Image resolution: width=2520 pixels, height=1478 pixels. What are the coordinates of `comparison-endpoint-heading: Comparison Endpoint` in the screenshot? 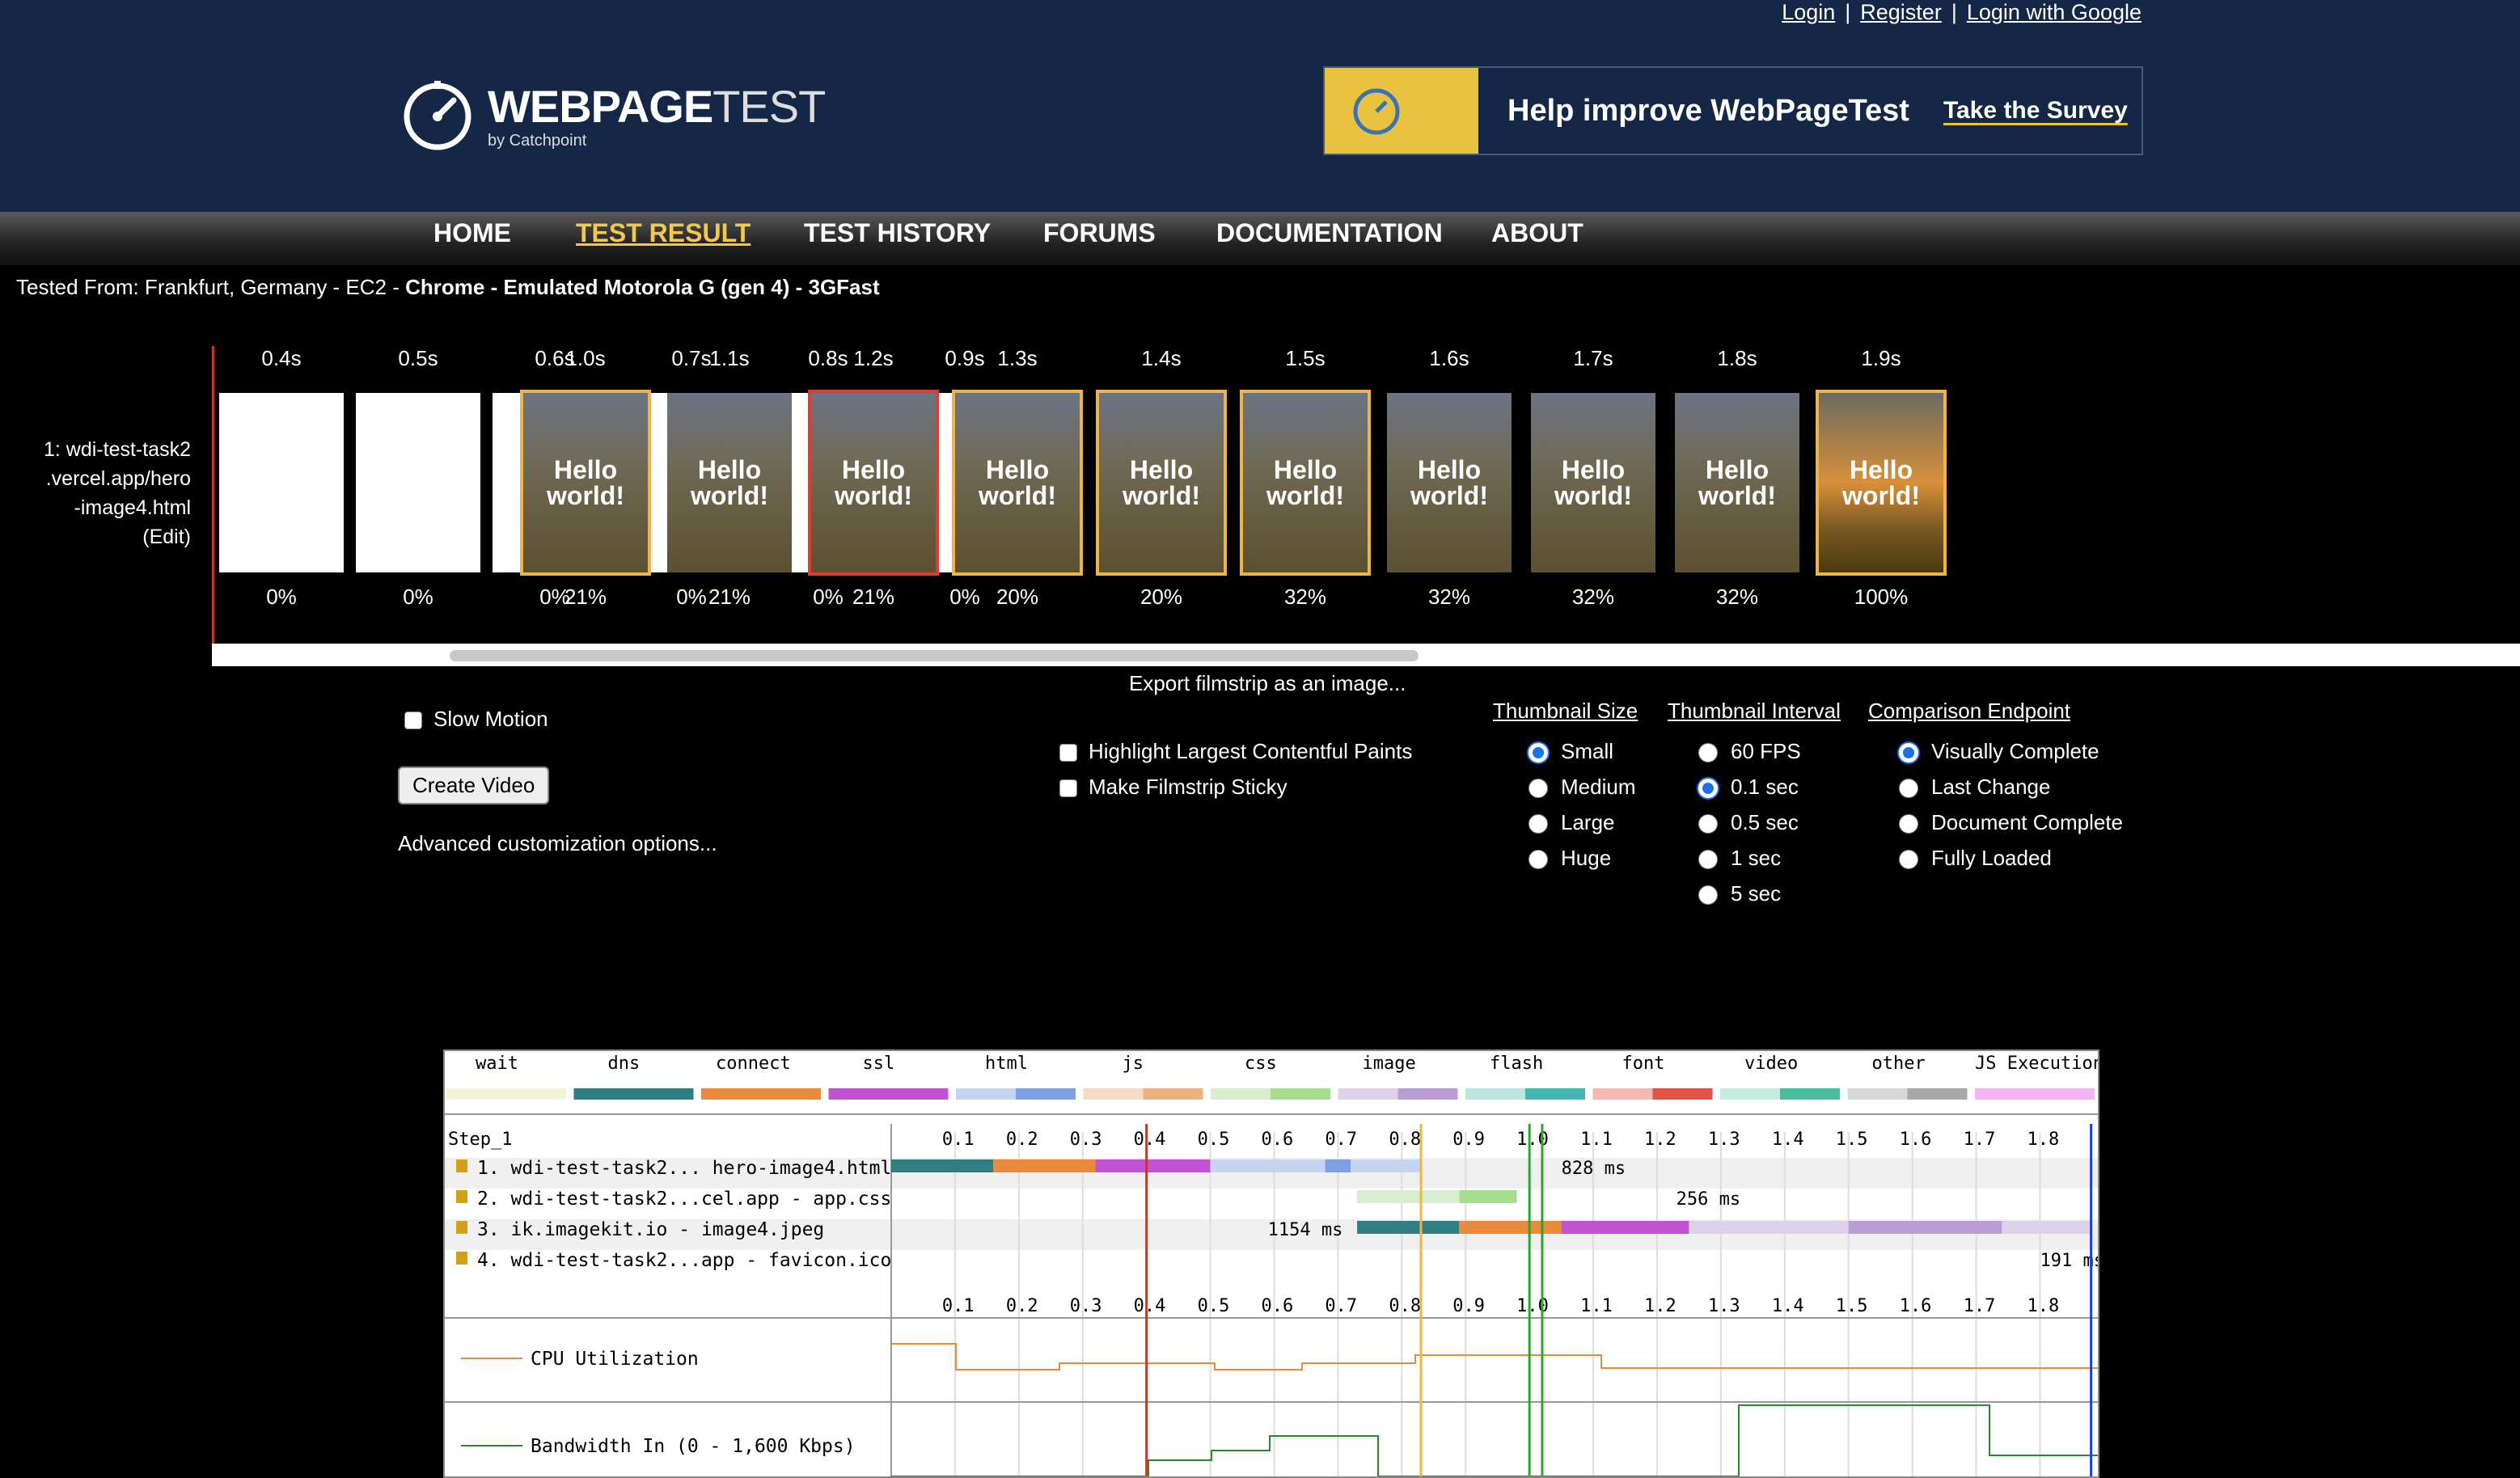 It's located at (1969, 711).